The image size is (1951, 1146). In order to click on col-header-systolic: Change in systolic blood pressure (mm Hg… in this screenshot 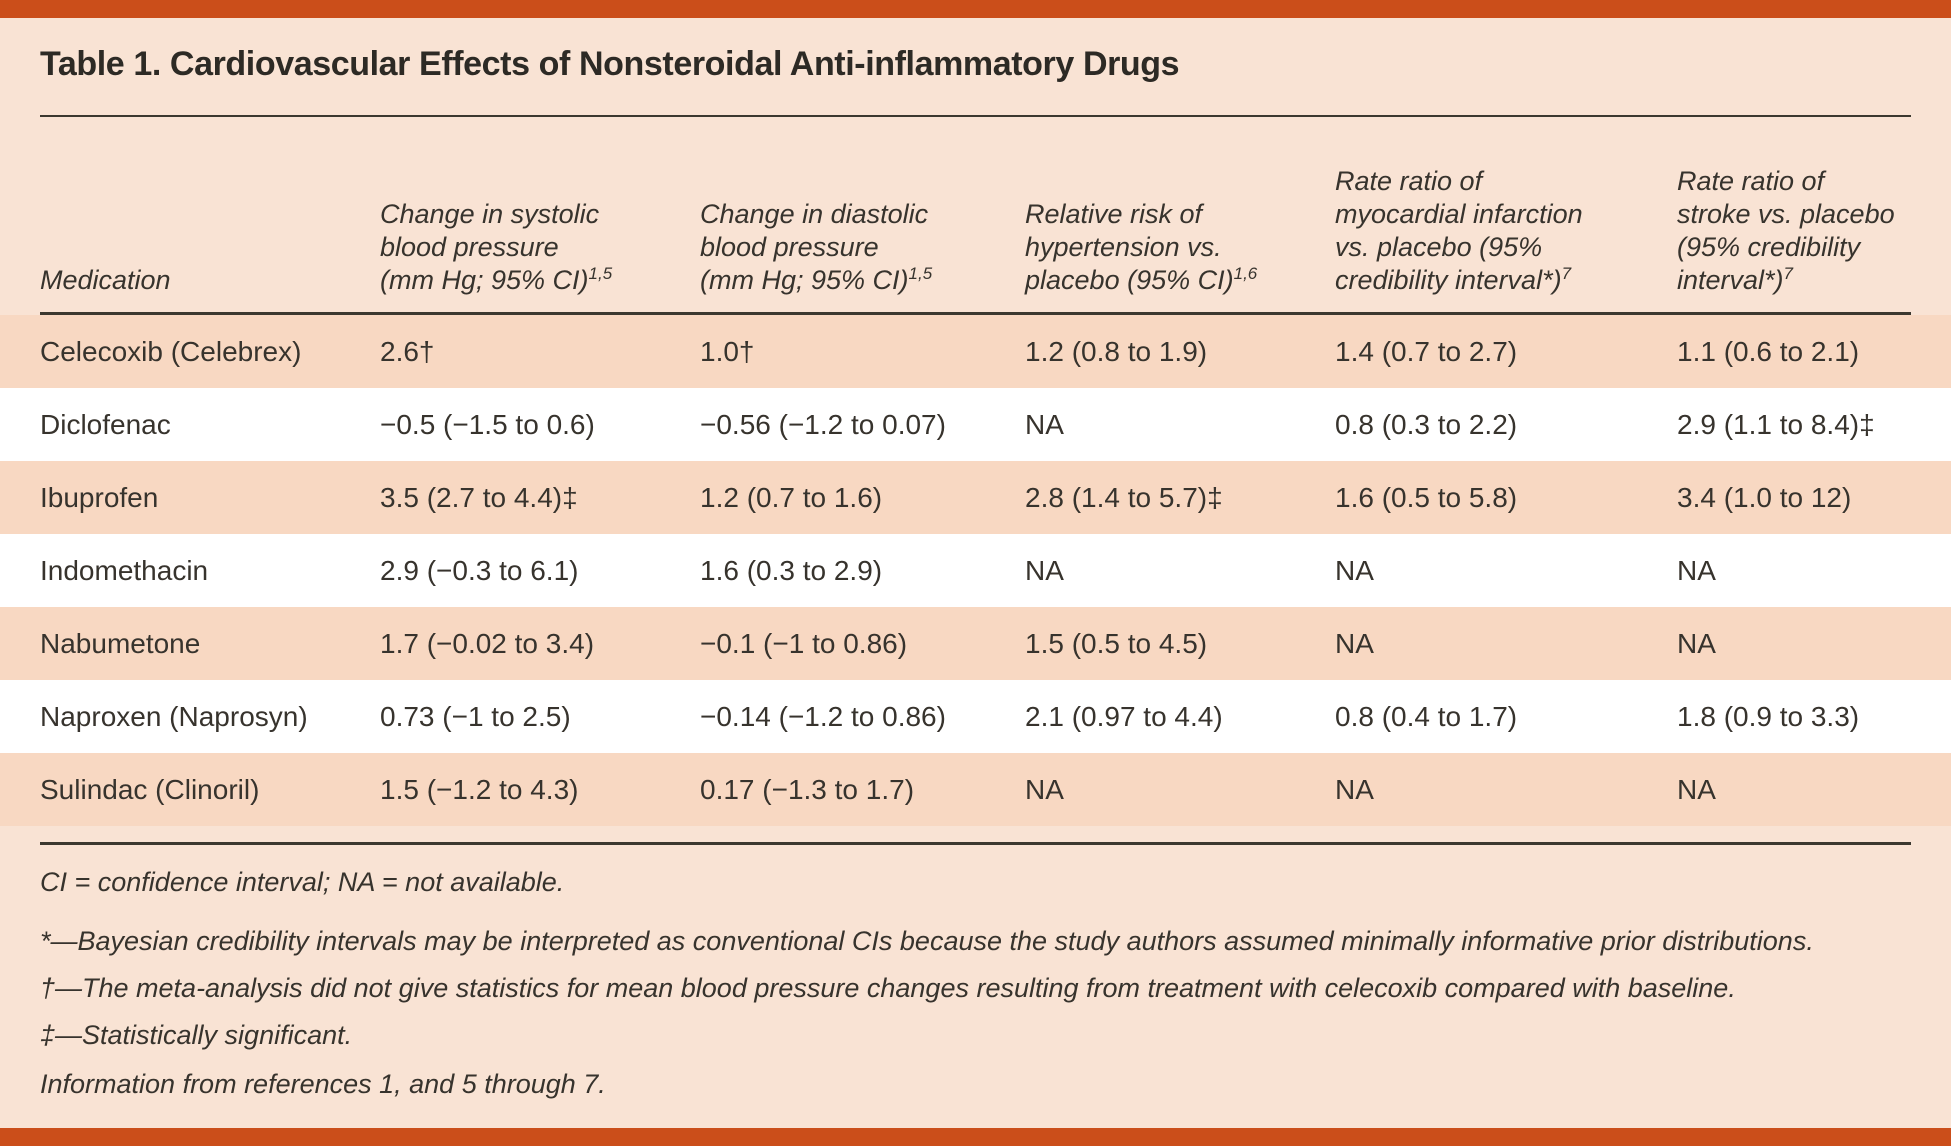, I will do `click(540, 247)`.